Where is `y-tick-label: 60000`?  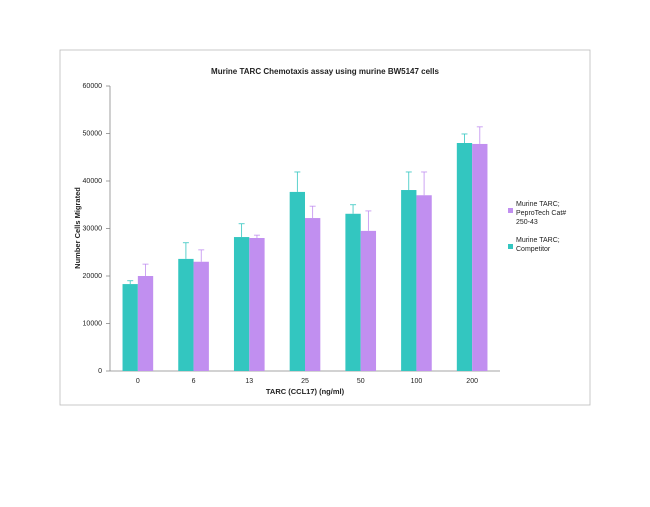 y-tick-label: 60000 is located at coordinates (93, 86).